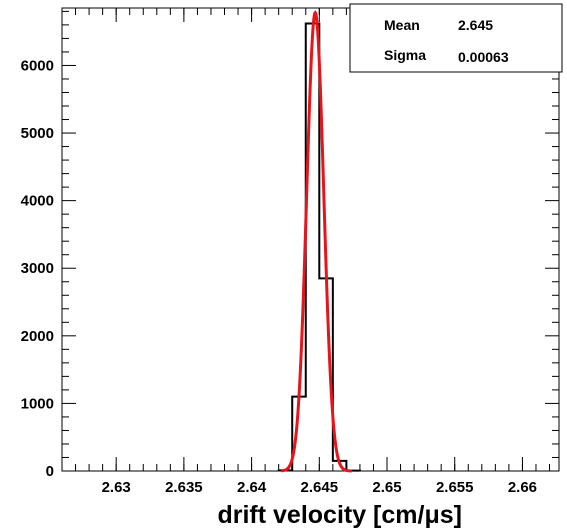 The height and width of the screenshot is (529, 567). What do you see at coordinates (402, 25) in the screenshot?
I see `stats-mean-label: Mean` at bounding box center [402, 25].